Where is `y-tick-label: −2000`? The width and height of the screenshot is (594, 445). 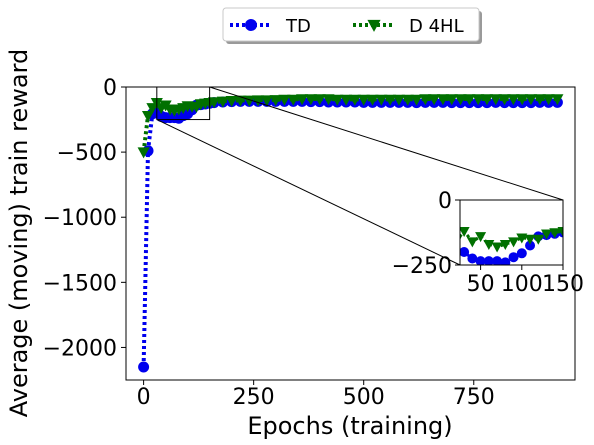 y-tick-label: −2000 is located at coordinates (80, 348).